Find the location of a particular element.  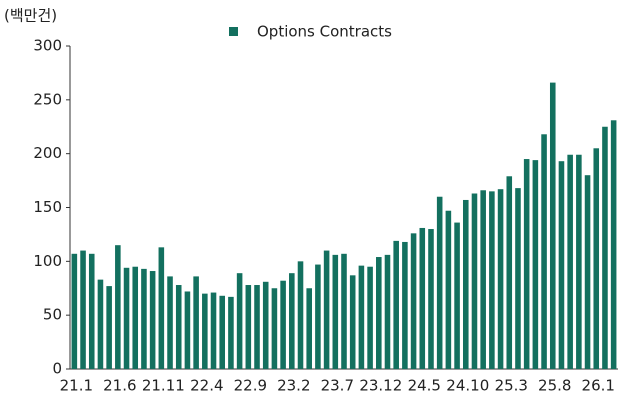

x-tick-label: 25.8 is located at coordinates (554, 386).